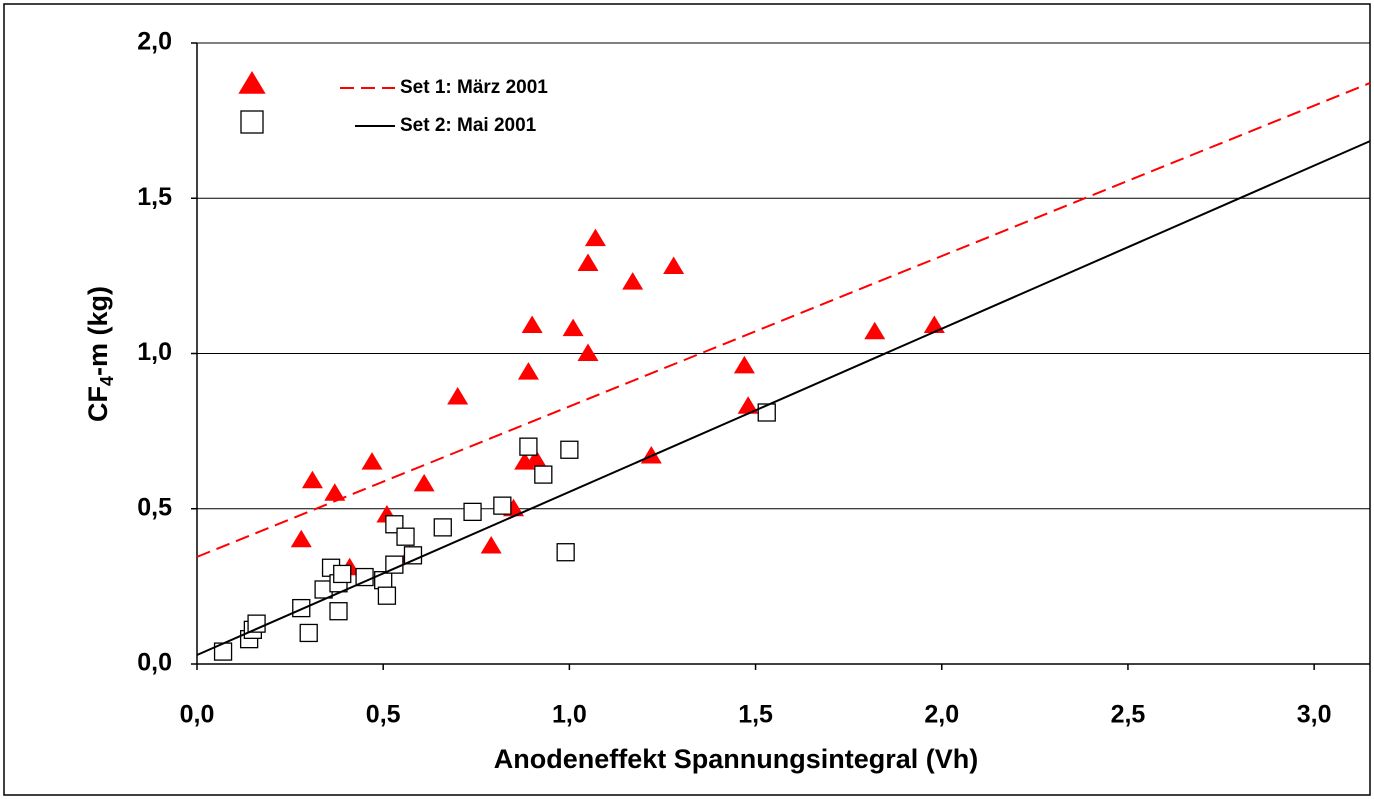 Image resolution: width=1374 pixels, height=799 pixels. I want to click on y-tick-label: 1,5, so click(154, 197).